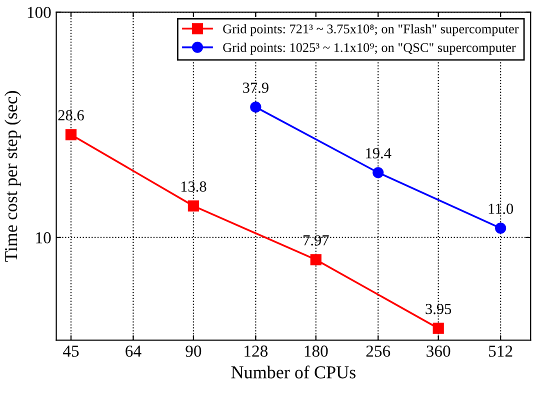  I want to click on y-axis-title: Time cost per step (sec), so click(12, 176).